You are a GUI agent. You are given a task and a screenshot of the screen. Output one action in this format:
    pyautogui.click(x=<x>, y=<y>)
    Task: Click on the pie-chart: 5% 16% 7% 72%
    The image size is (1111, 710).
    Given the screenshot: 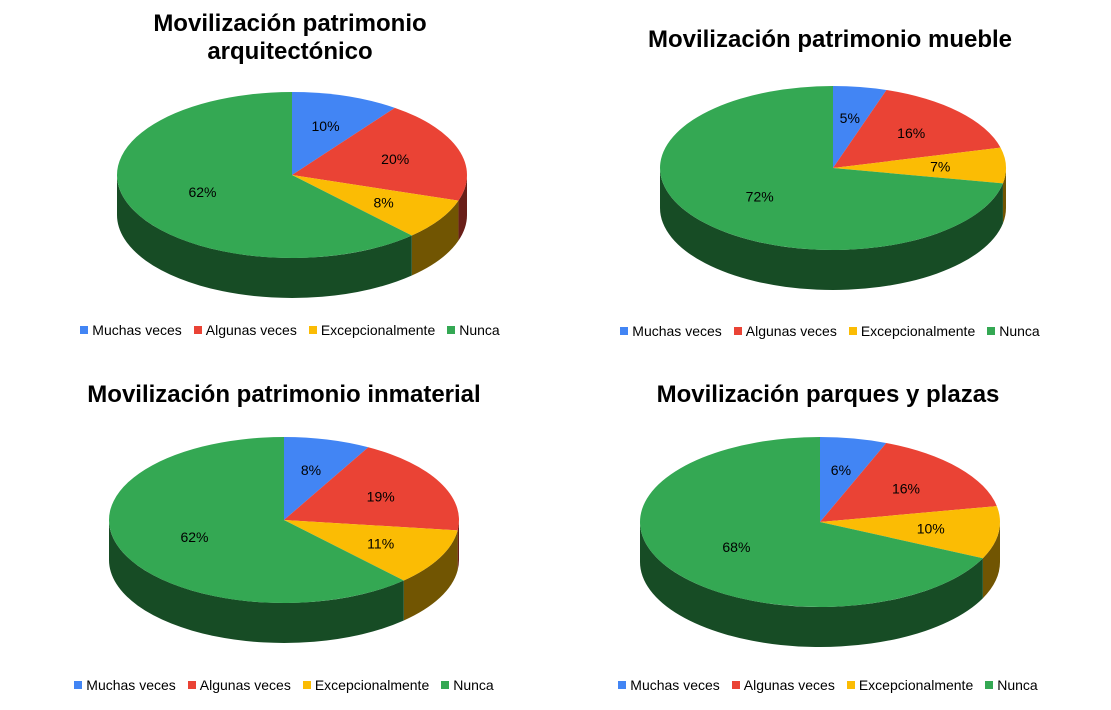 What is the action you would take?
    pyautogui.click(x=833, y=188)
    